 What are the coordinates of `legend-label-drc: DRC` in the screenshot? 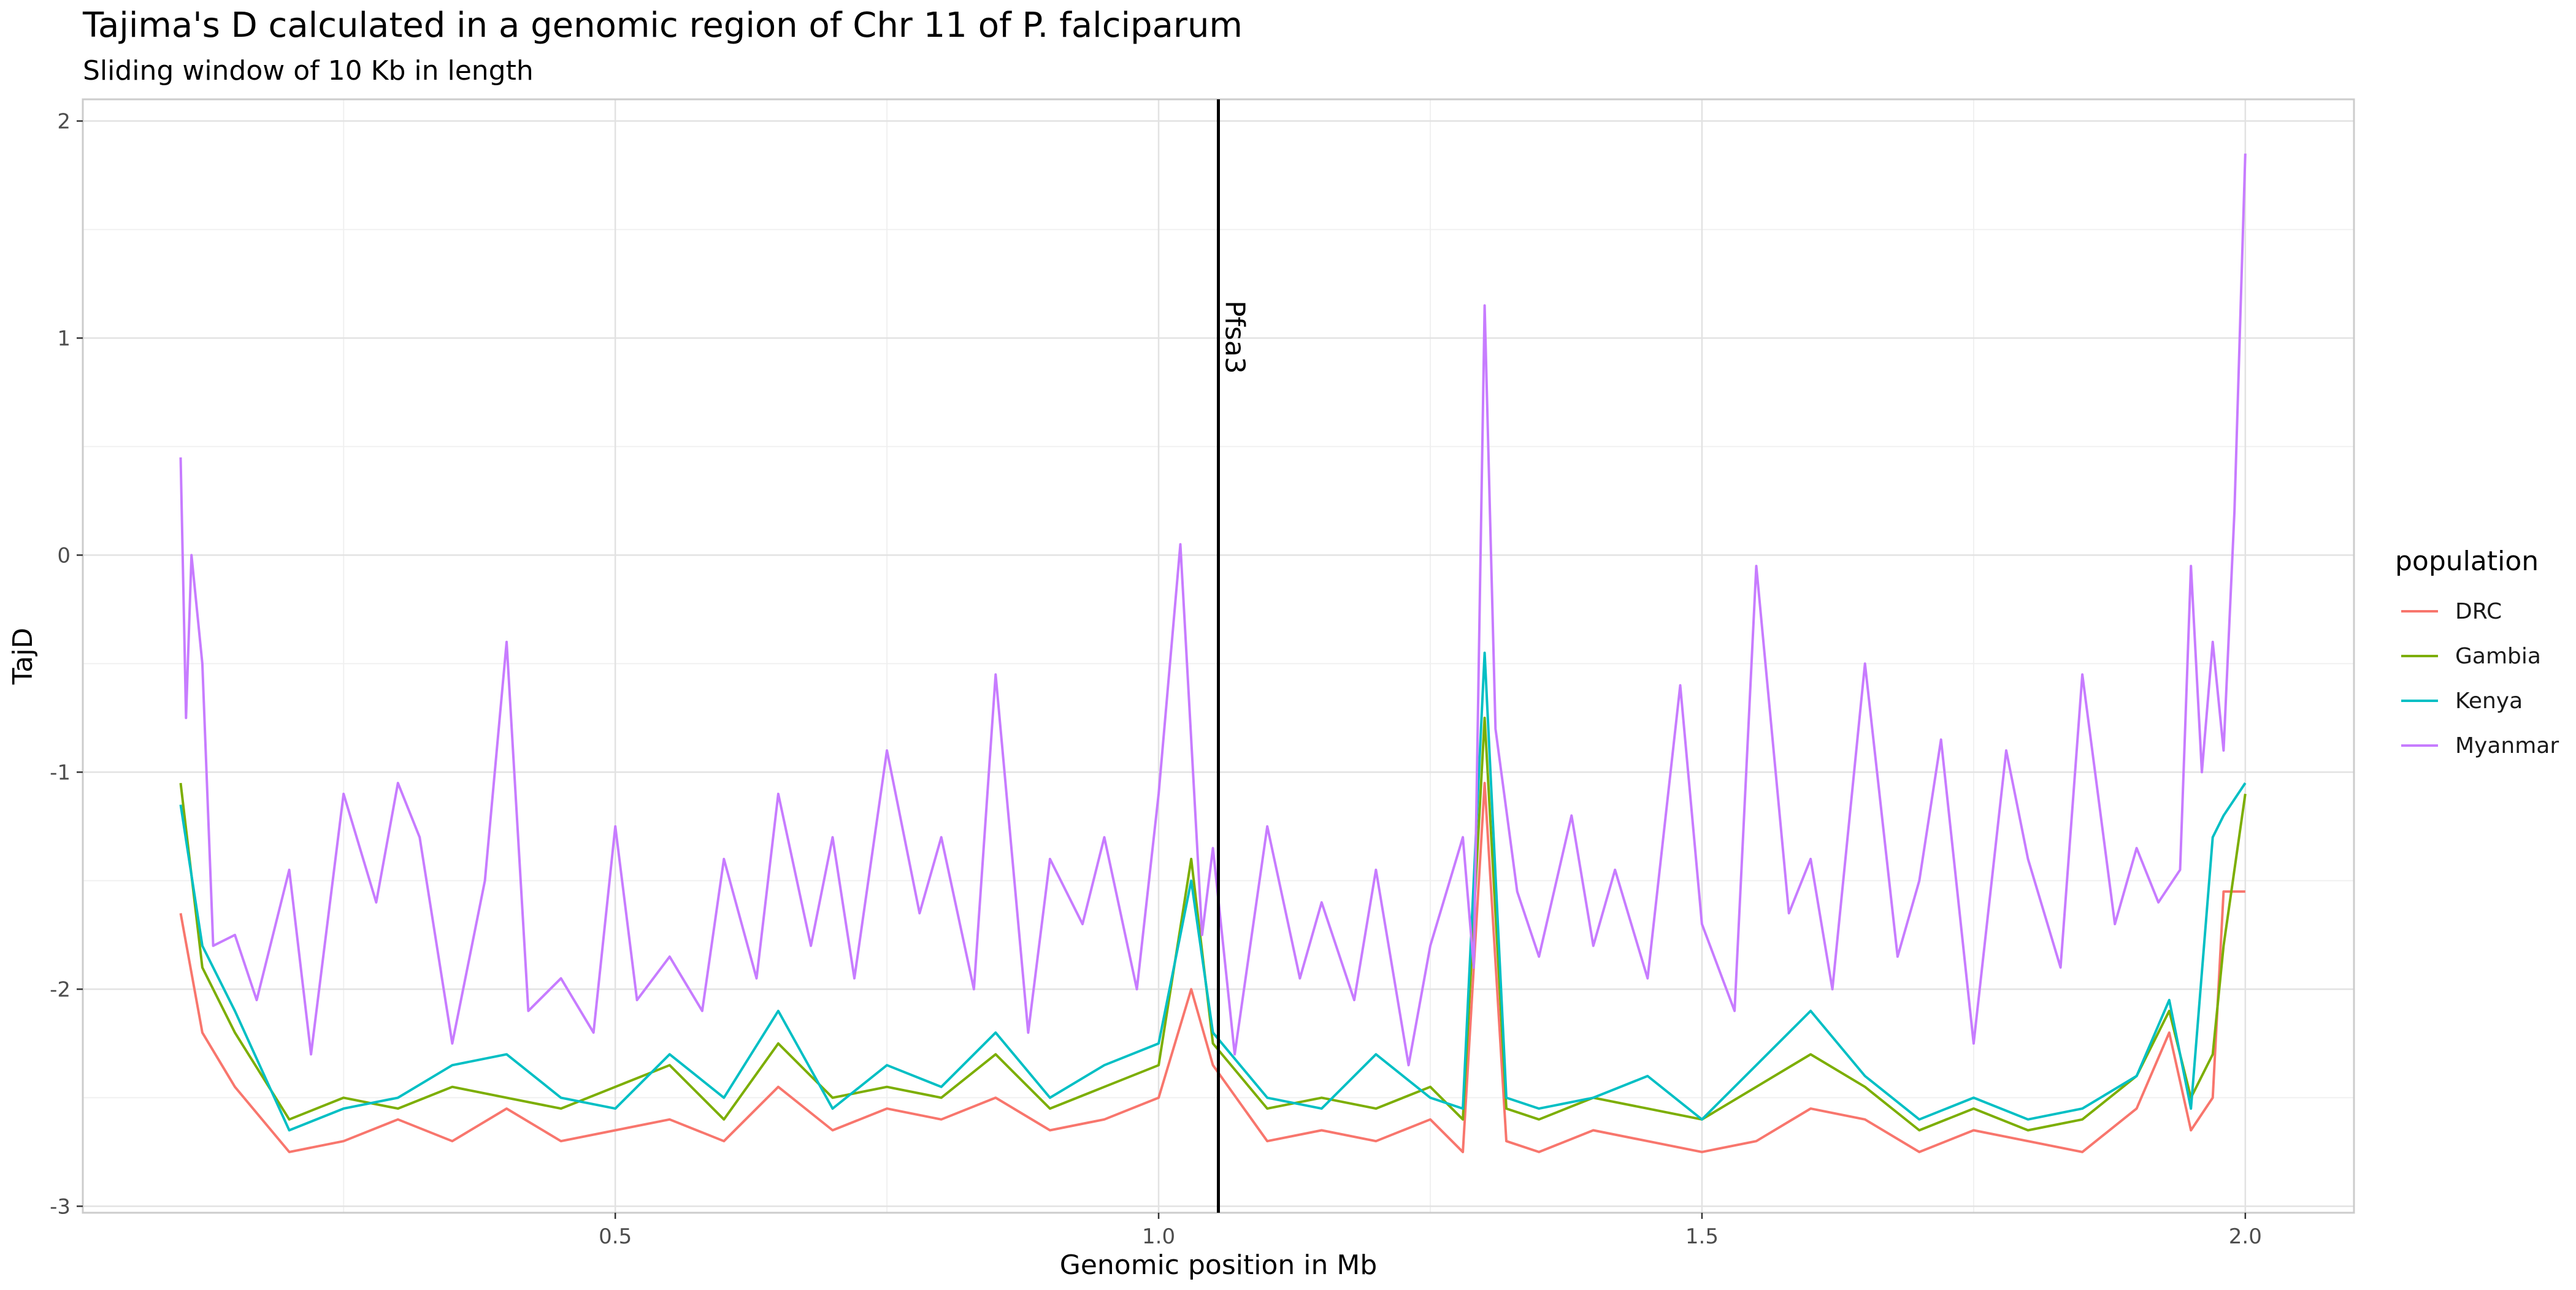 It's located at (2478, 611).